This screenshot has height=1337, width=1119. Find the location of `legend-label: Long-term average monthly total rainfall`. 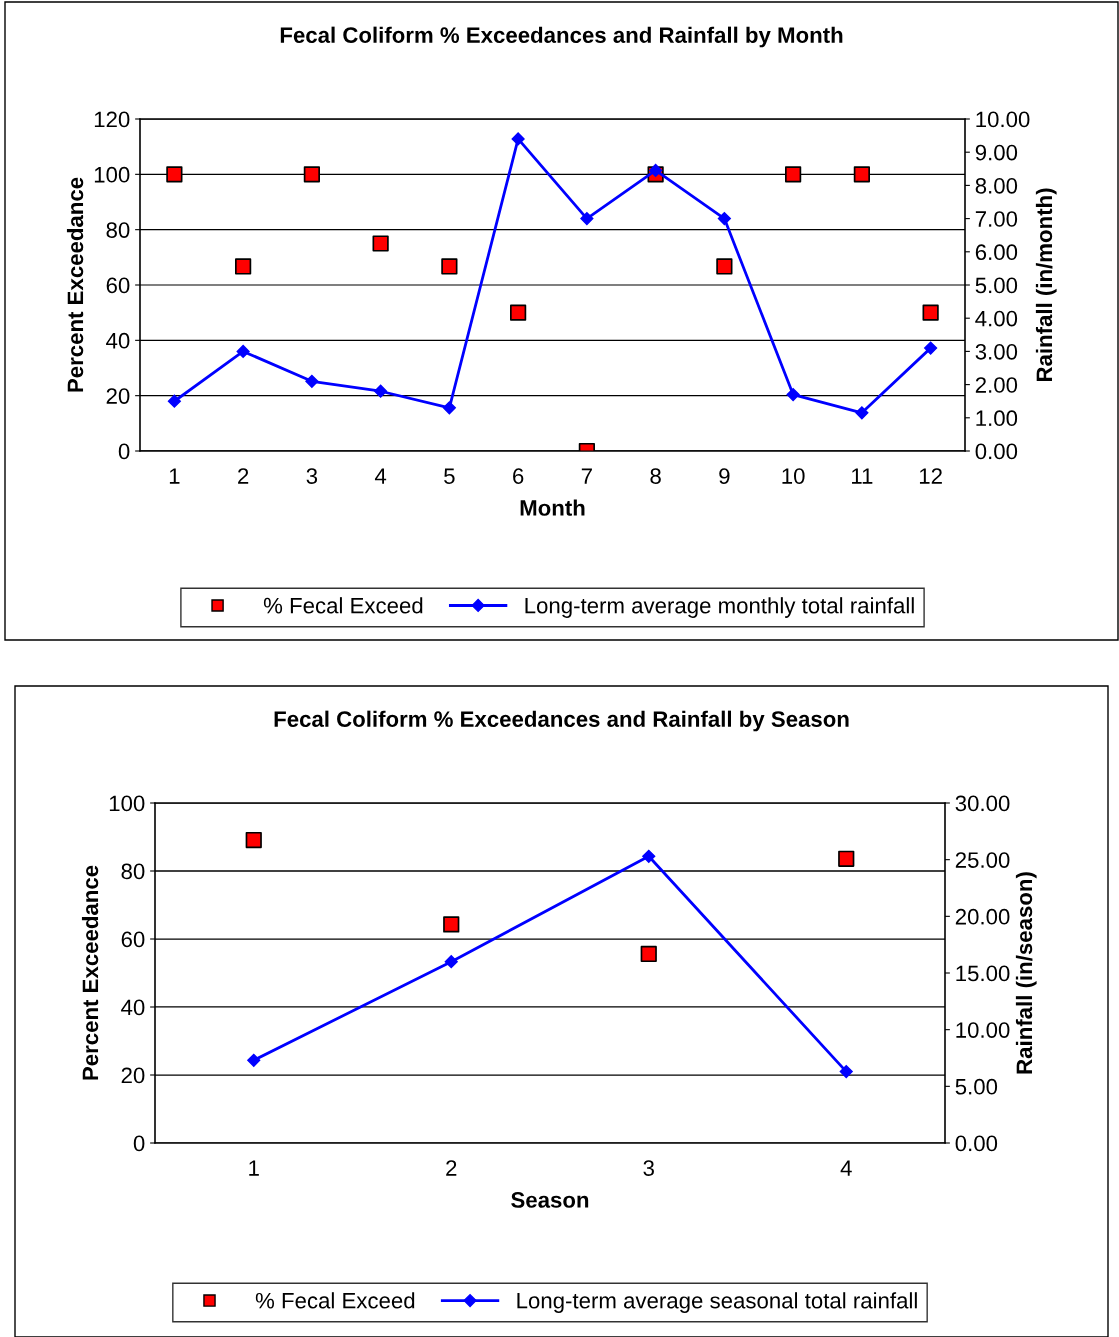

legend-label: Long-term average monthly total rainfall is located at coordinates (719, 607).